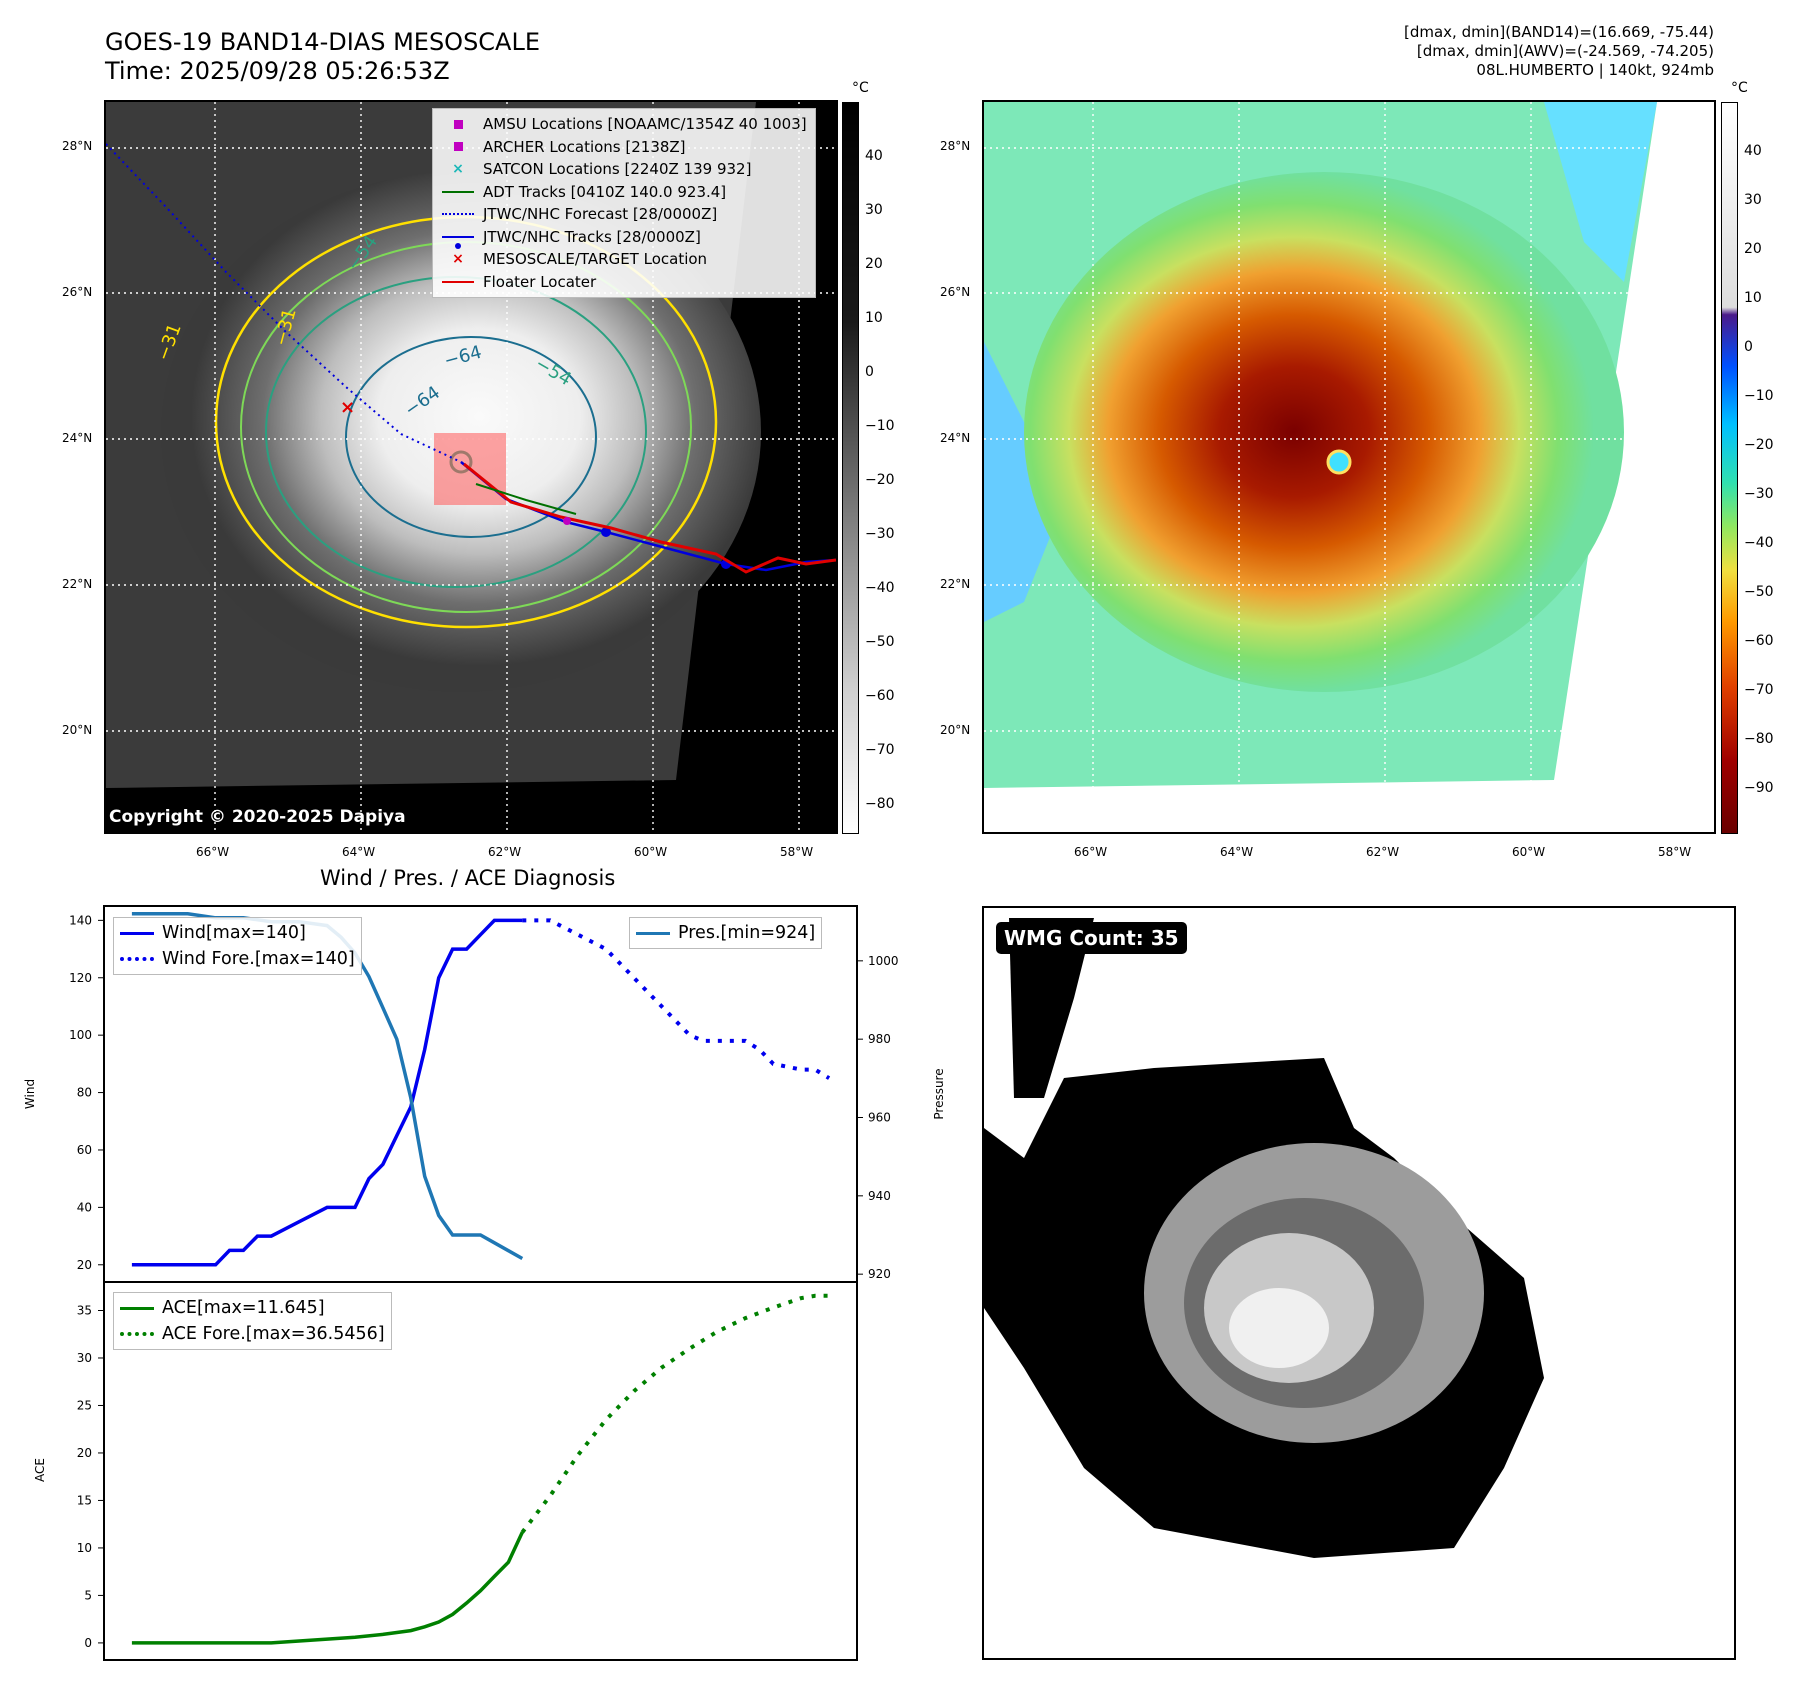 The image size is (1797, 1690). Describe the element at coordinates (1565, 51) in the screenshot. I see `stats-awv: [dmax, dmin](AWV)=(-24.569, -74.205)` at that location.